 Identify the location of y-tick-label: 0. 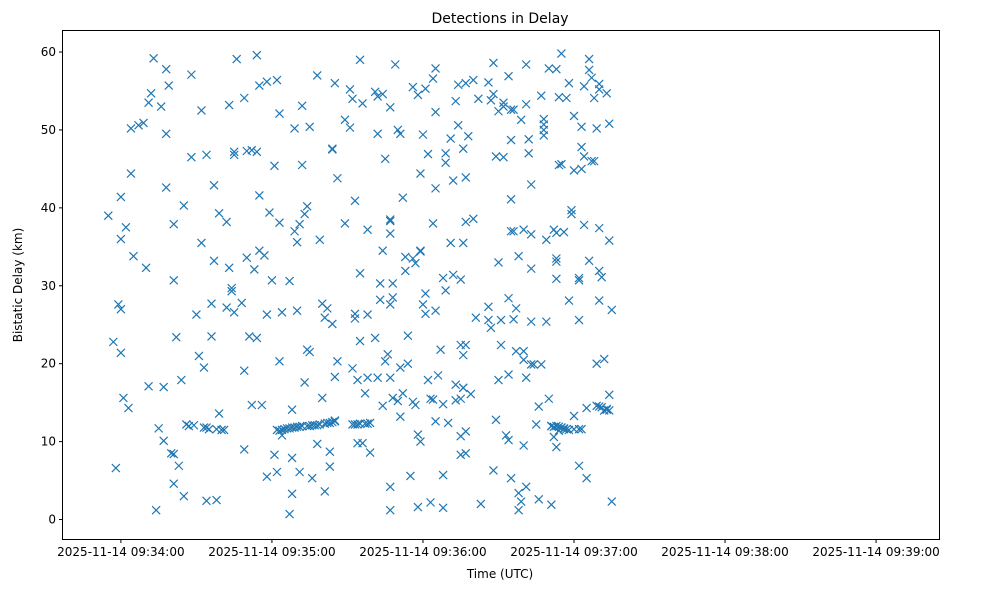
(52, 520).